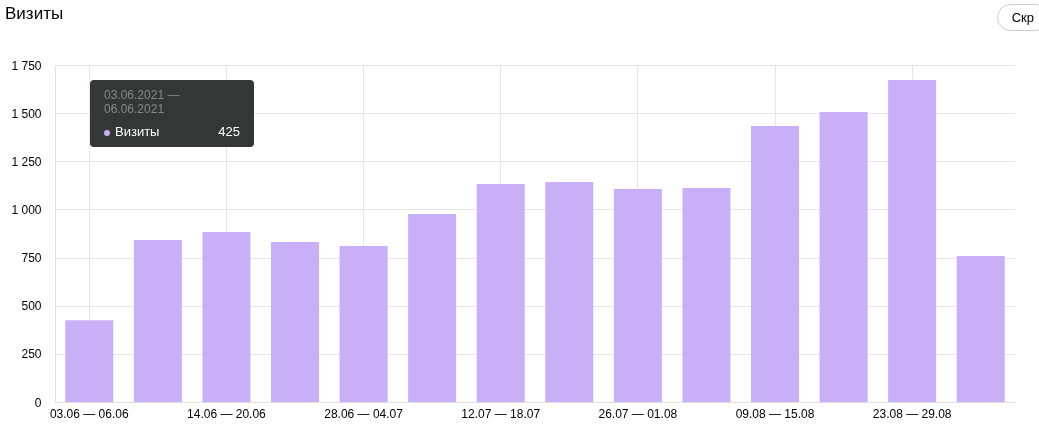 The image size is (1039, 426). What do you see at coordinates (31, 306) in the screenshot?
I see `y-tick-label: 500` at bounding box center [31, 306].